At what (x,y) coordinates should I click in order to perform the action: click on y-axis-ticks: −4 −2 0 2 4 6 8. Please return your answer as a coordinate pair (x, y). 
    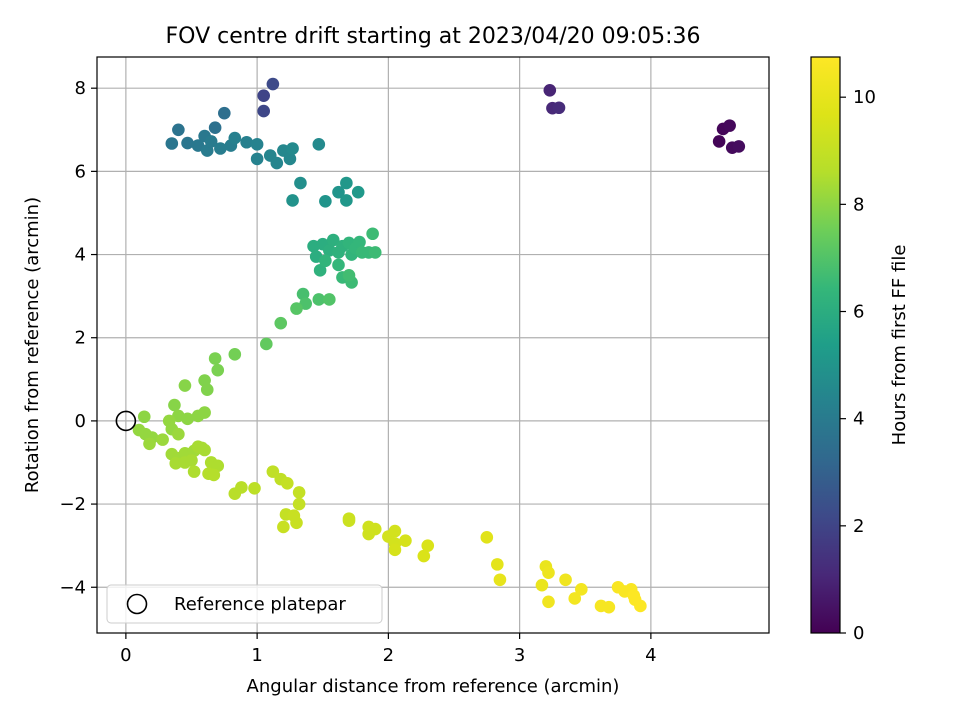
    Looking at the image, I should click on (78, 338).